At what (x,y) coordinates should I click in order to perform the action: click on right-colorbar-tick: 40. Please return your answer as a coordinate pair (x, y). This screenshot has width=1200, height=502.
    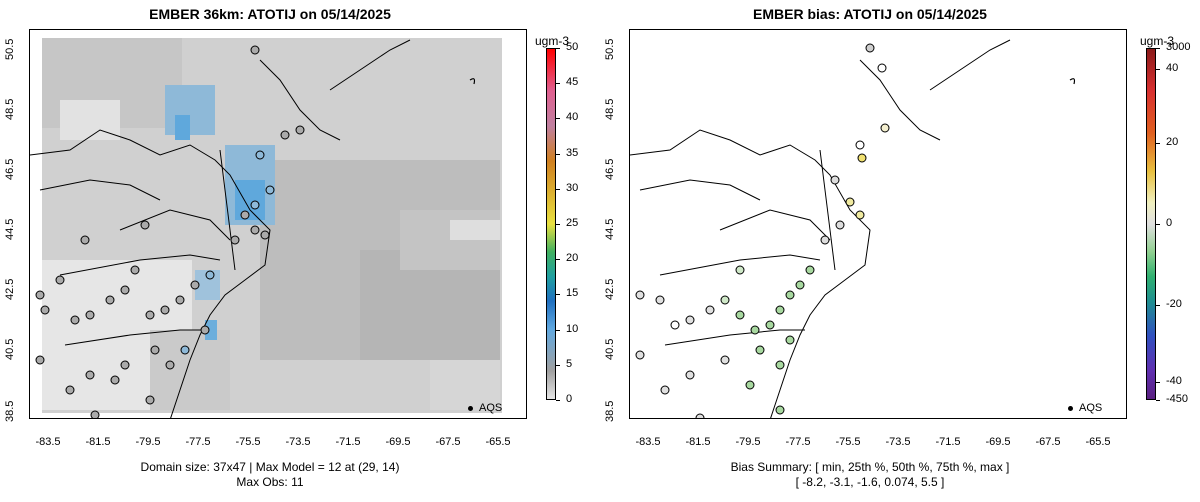
    Looking at the image, I should click on (1172, 68).